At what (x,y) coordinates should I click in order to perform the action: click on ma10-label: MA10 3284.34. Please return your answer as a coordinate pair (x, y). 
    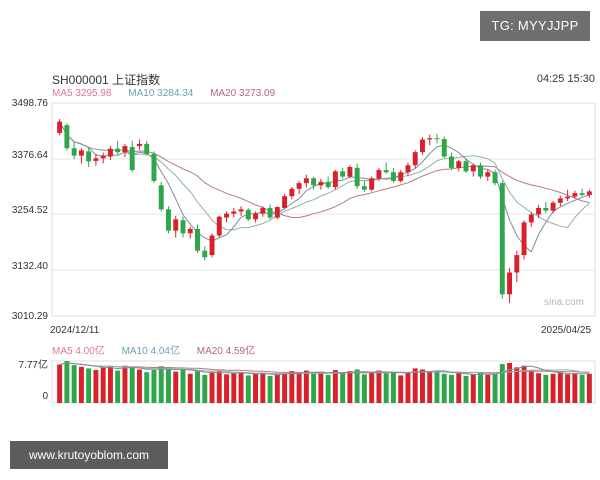
    Looking at the image, I should click on (161, 93).